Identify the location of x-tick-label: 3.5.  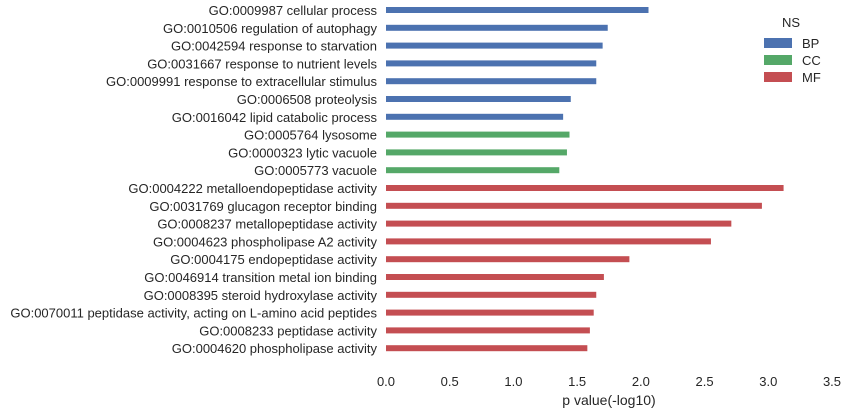
(832, 381).